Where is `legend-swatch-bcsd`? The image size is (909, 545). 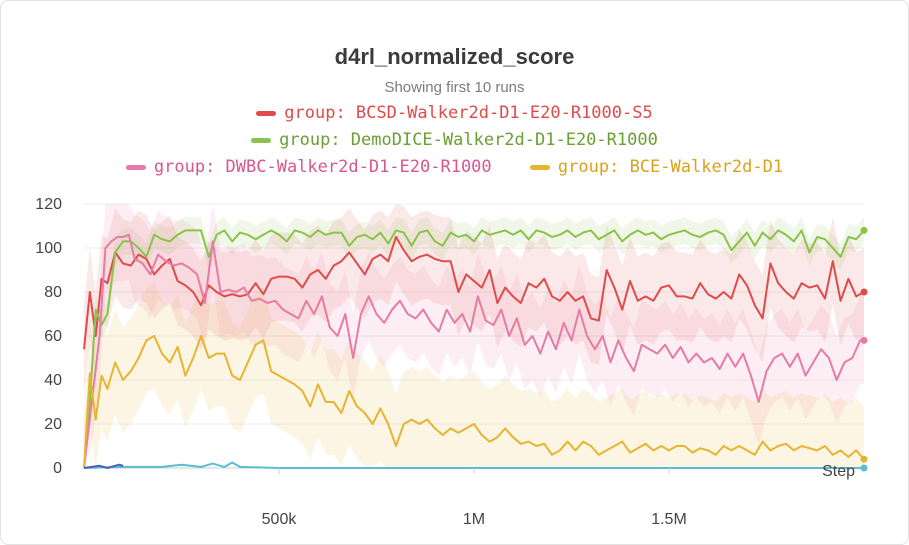 legend-swatch-bcsd is located at coordinates (266, 113).